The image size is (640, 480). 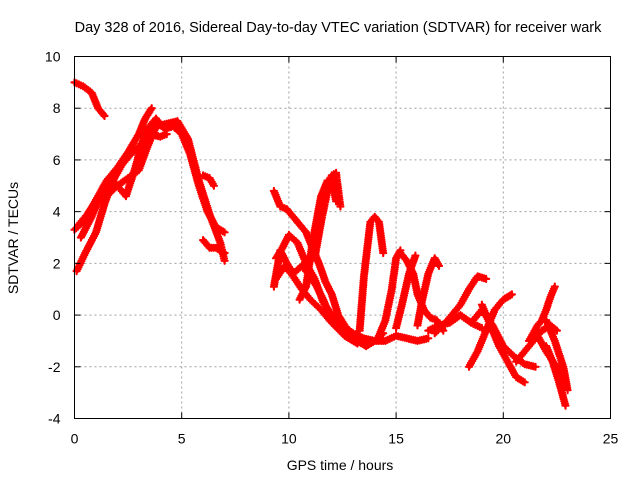 What do you see at coordinates (57, 212) in the screenshot?
I see `y-tick-label: 4` at bounding box center [57, 212].